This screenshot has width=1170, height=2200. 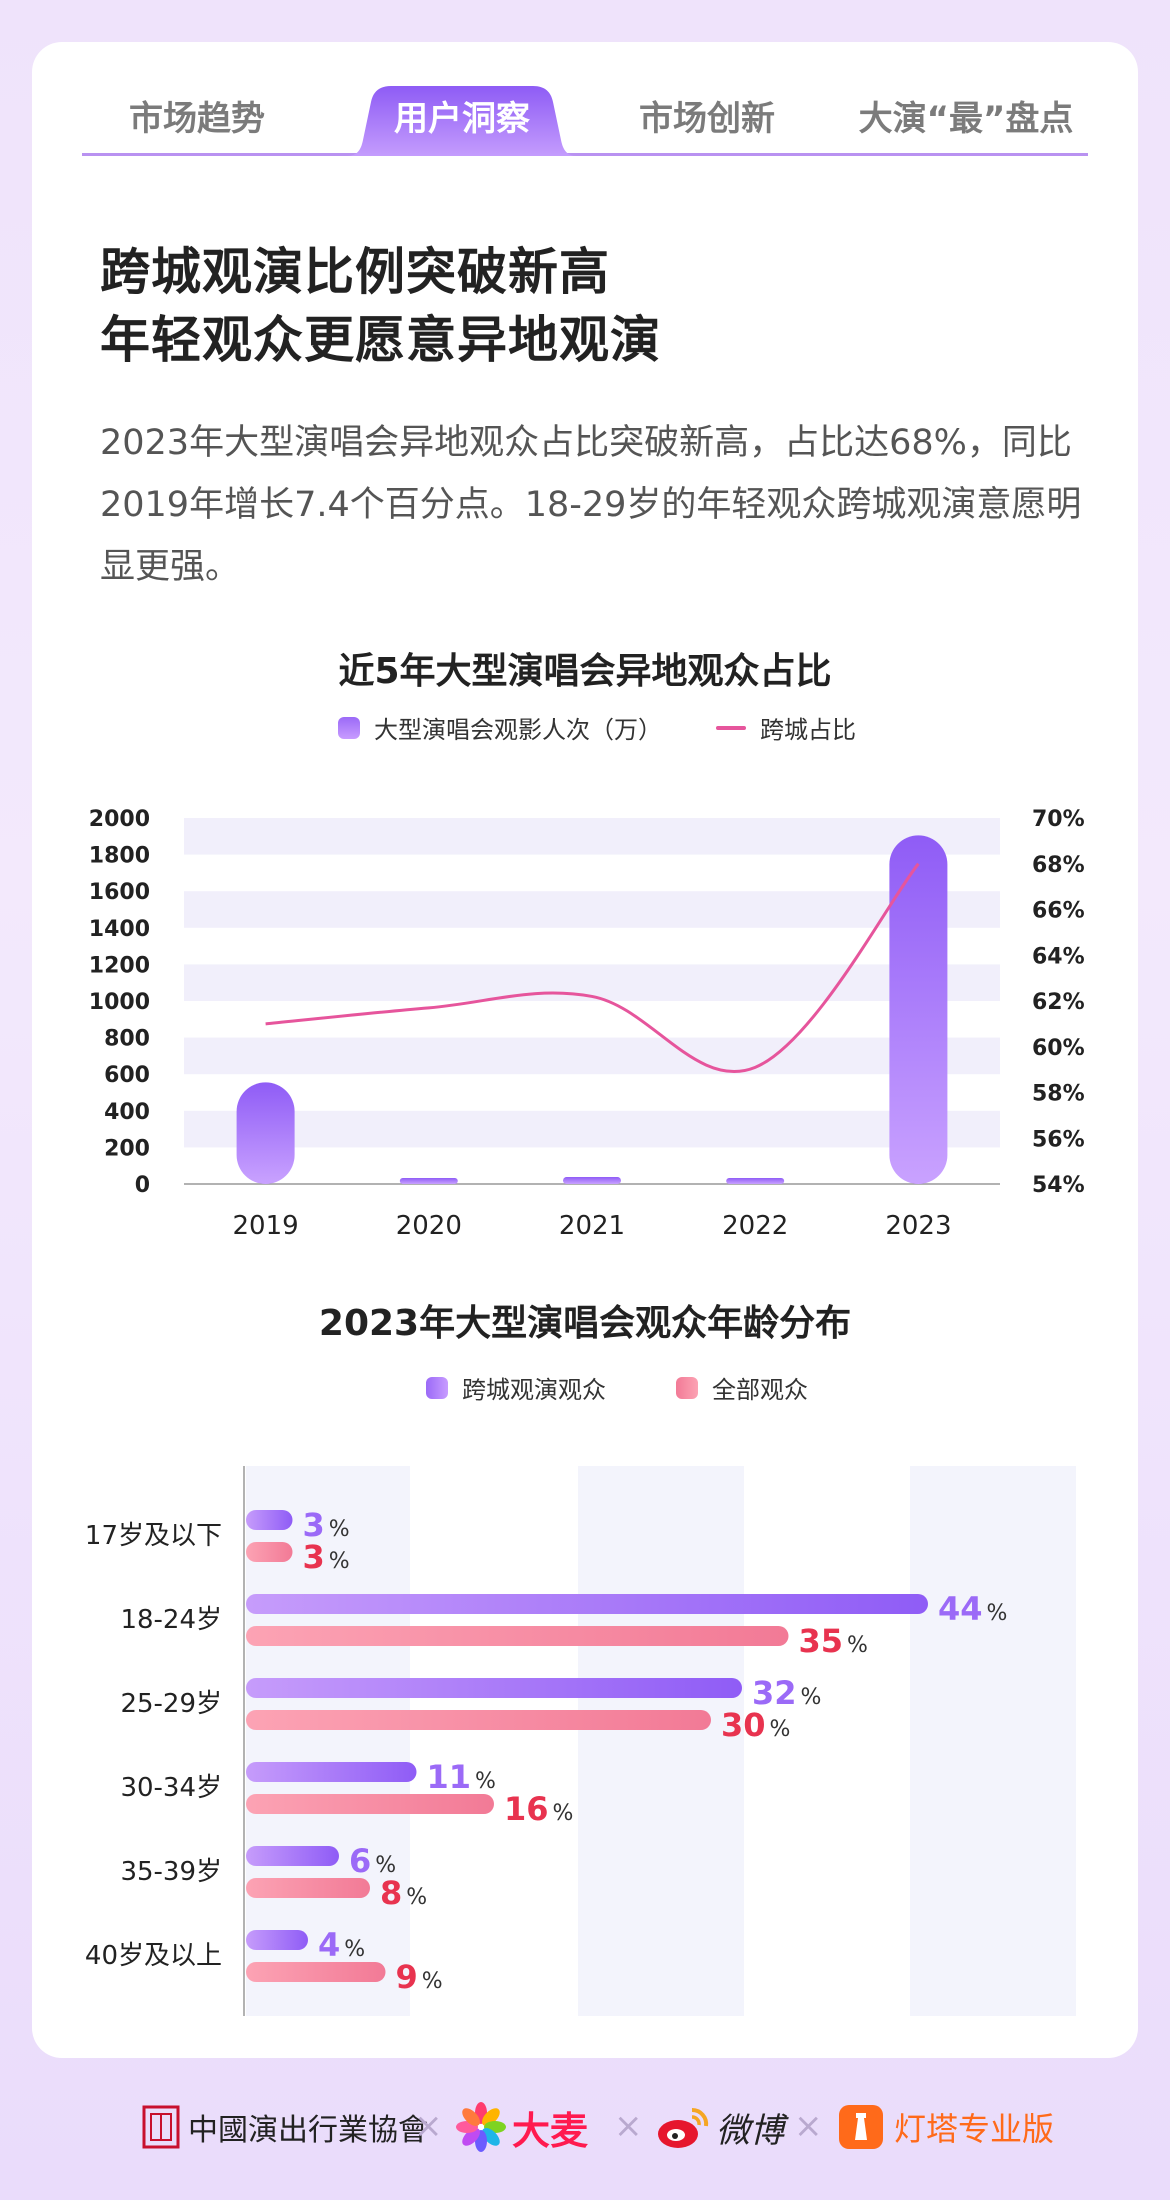 What do you see at coordinates (731, 727) in the screenshot?
I see `legend-line-swatch` at bounding box center [731, 727].